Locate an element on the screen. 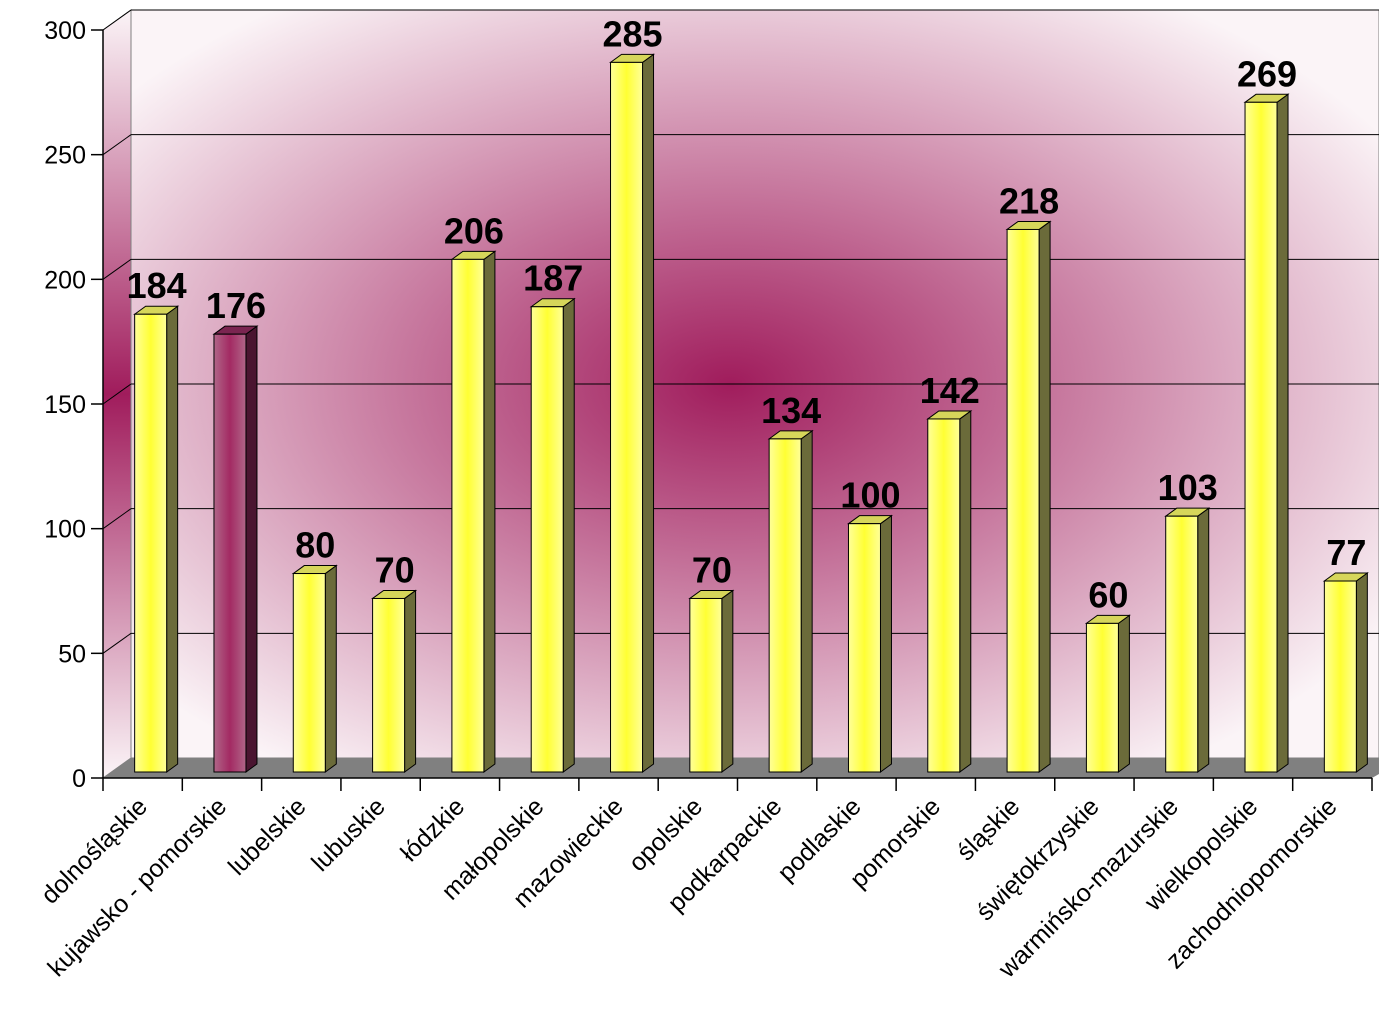 This screenshot has width=1379, height=1016. value-label: 80 is located at coordinates (315, 545).